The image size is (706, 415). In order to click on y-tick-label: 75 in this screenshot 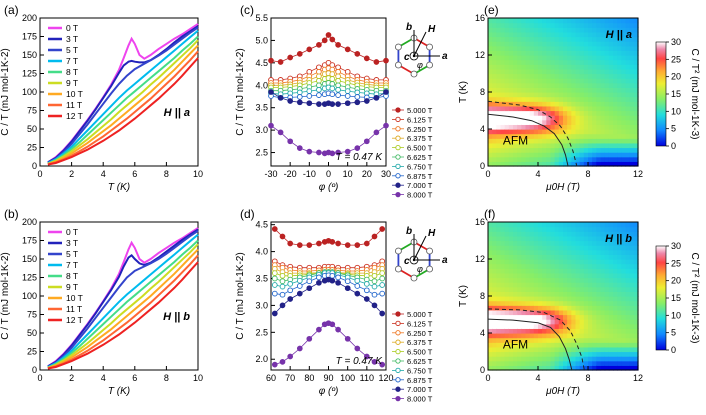, I will do `click(32, 315)`.